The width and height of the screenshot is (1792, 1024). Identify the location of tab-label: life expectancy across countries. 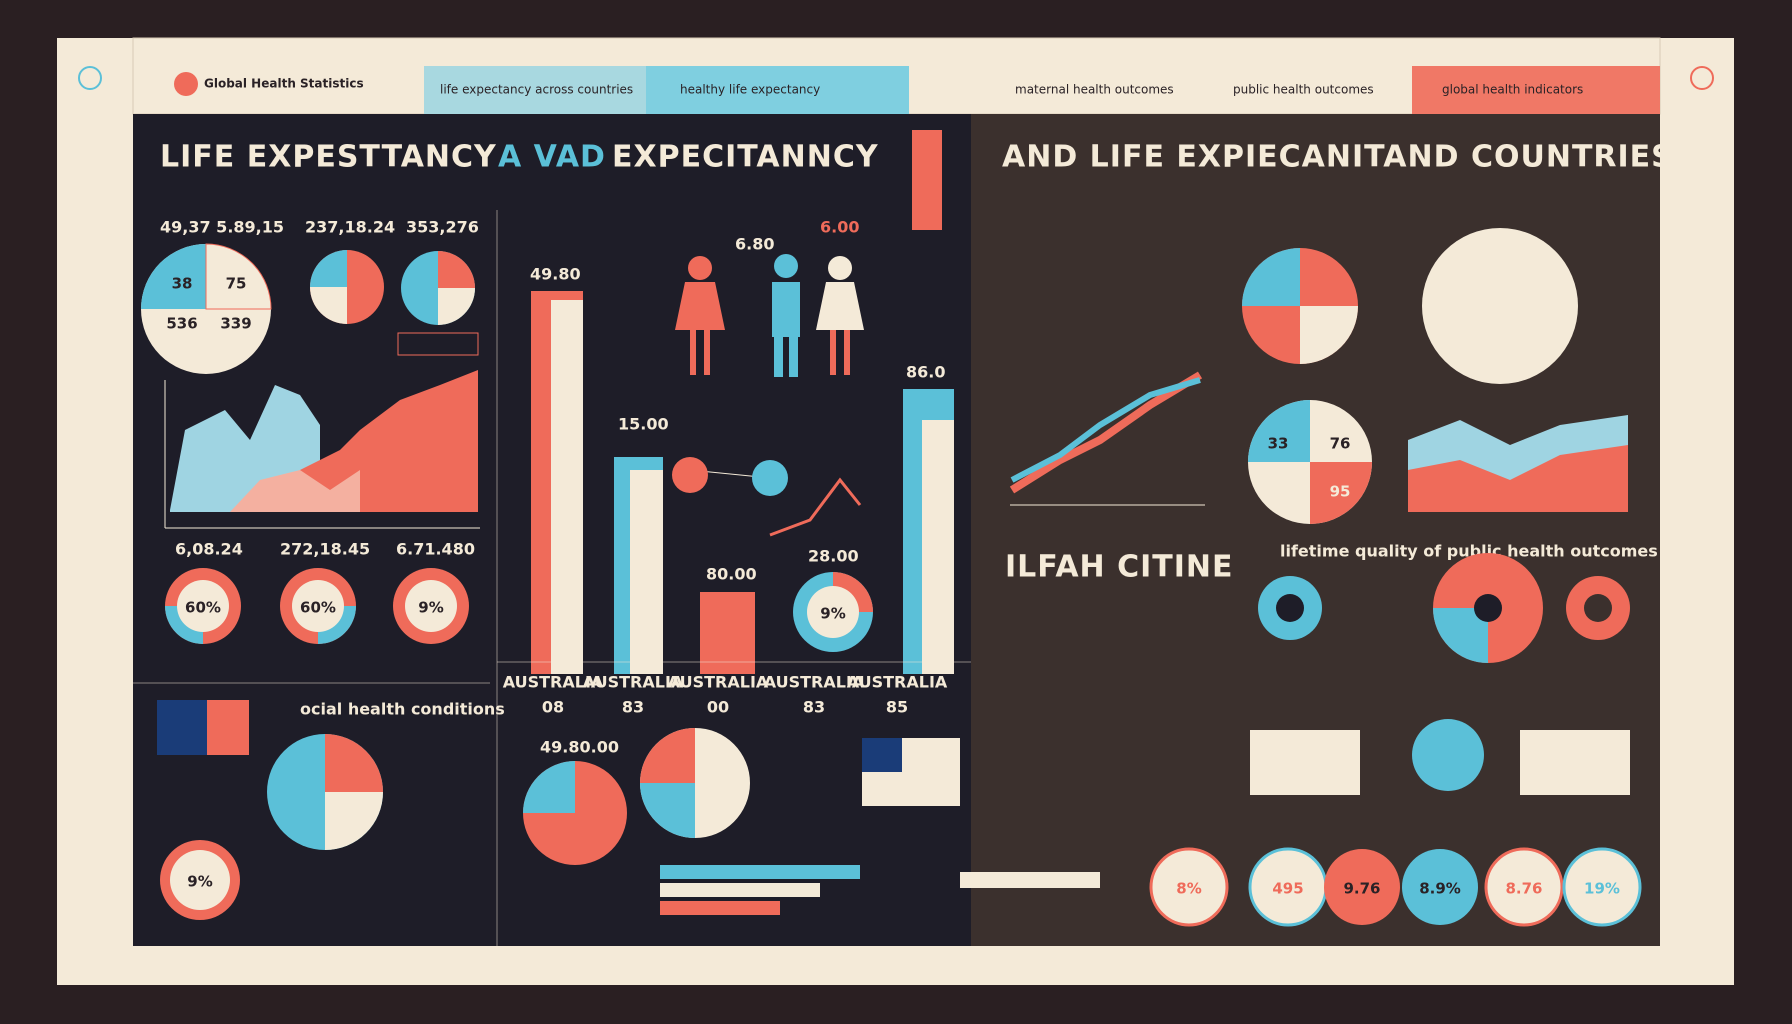
(536, 90).